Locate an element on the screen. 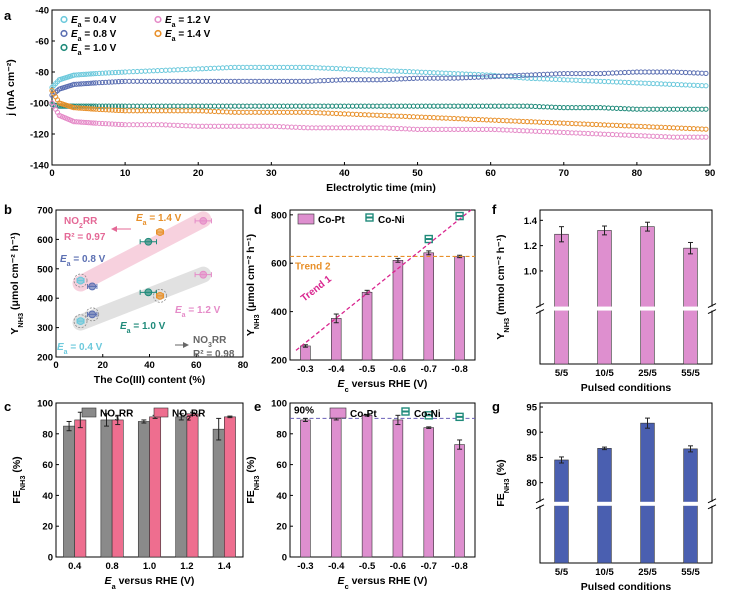 Image resolution: width=734 pixels, height=595 pixels. x-axis-label-b: The Co(III) content (%) is located at coordinates (149, 380).